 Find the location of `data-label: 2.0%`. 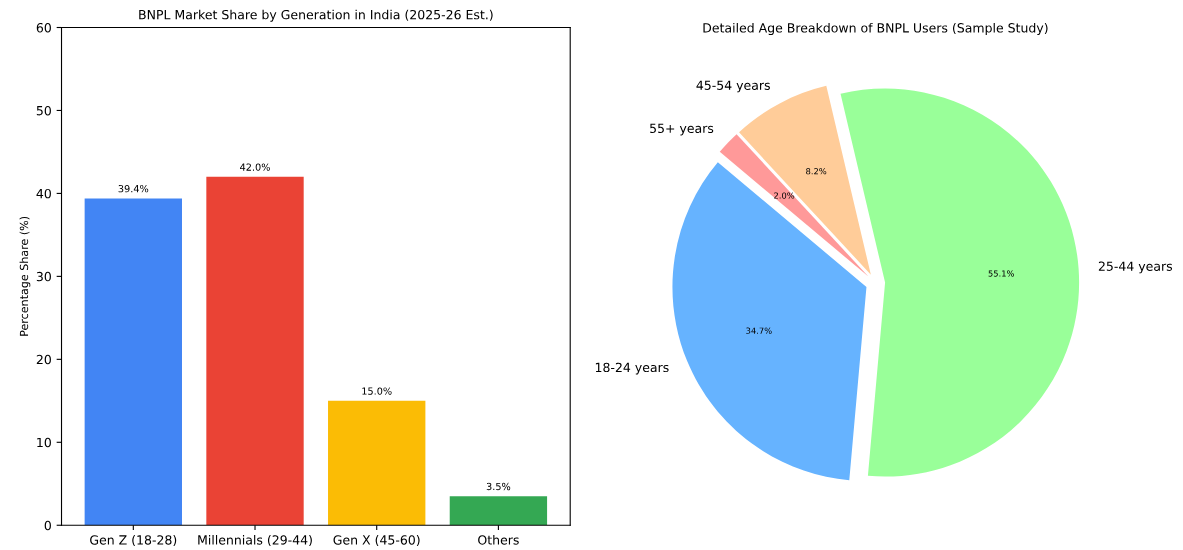

data-label: 2.0% is located at coordinates (784, 195).